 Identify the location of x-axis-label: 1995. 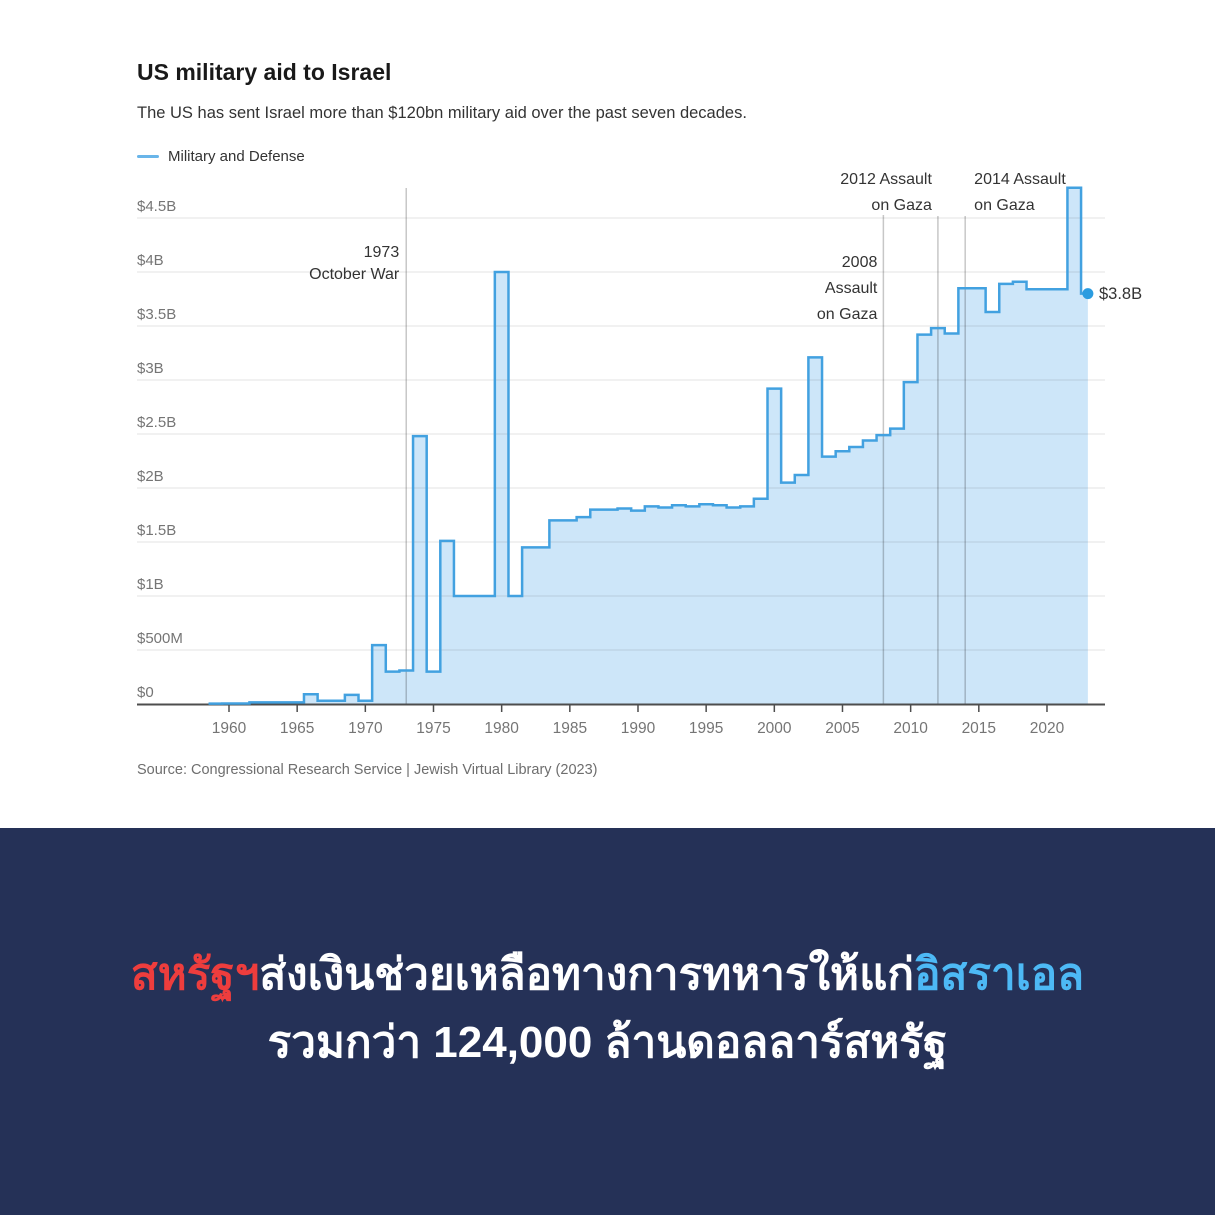
(706, 728).